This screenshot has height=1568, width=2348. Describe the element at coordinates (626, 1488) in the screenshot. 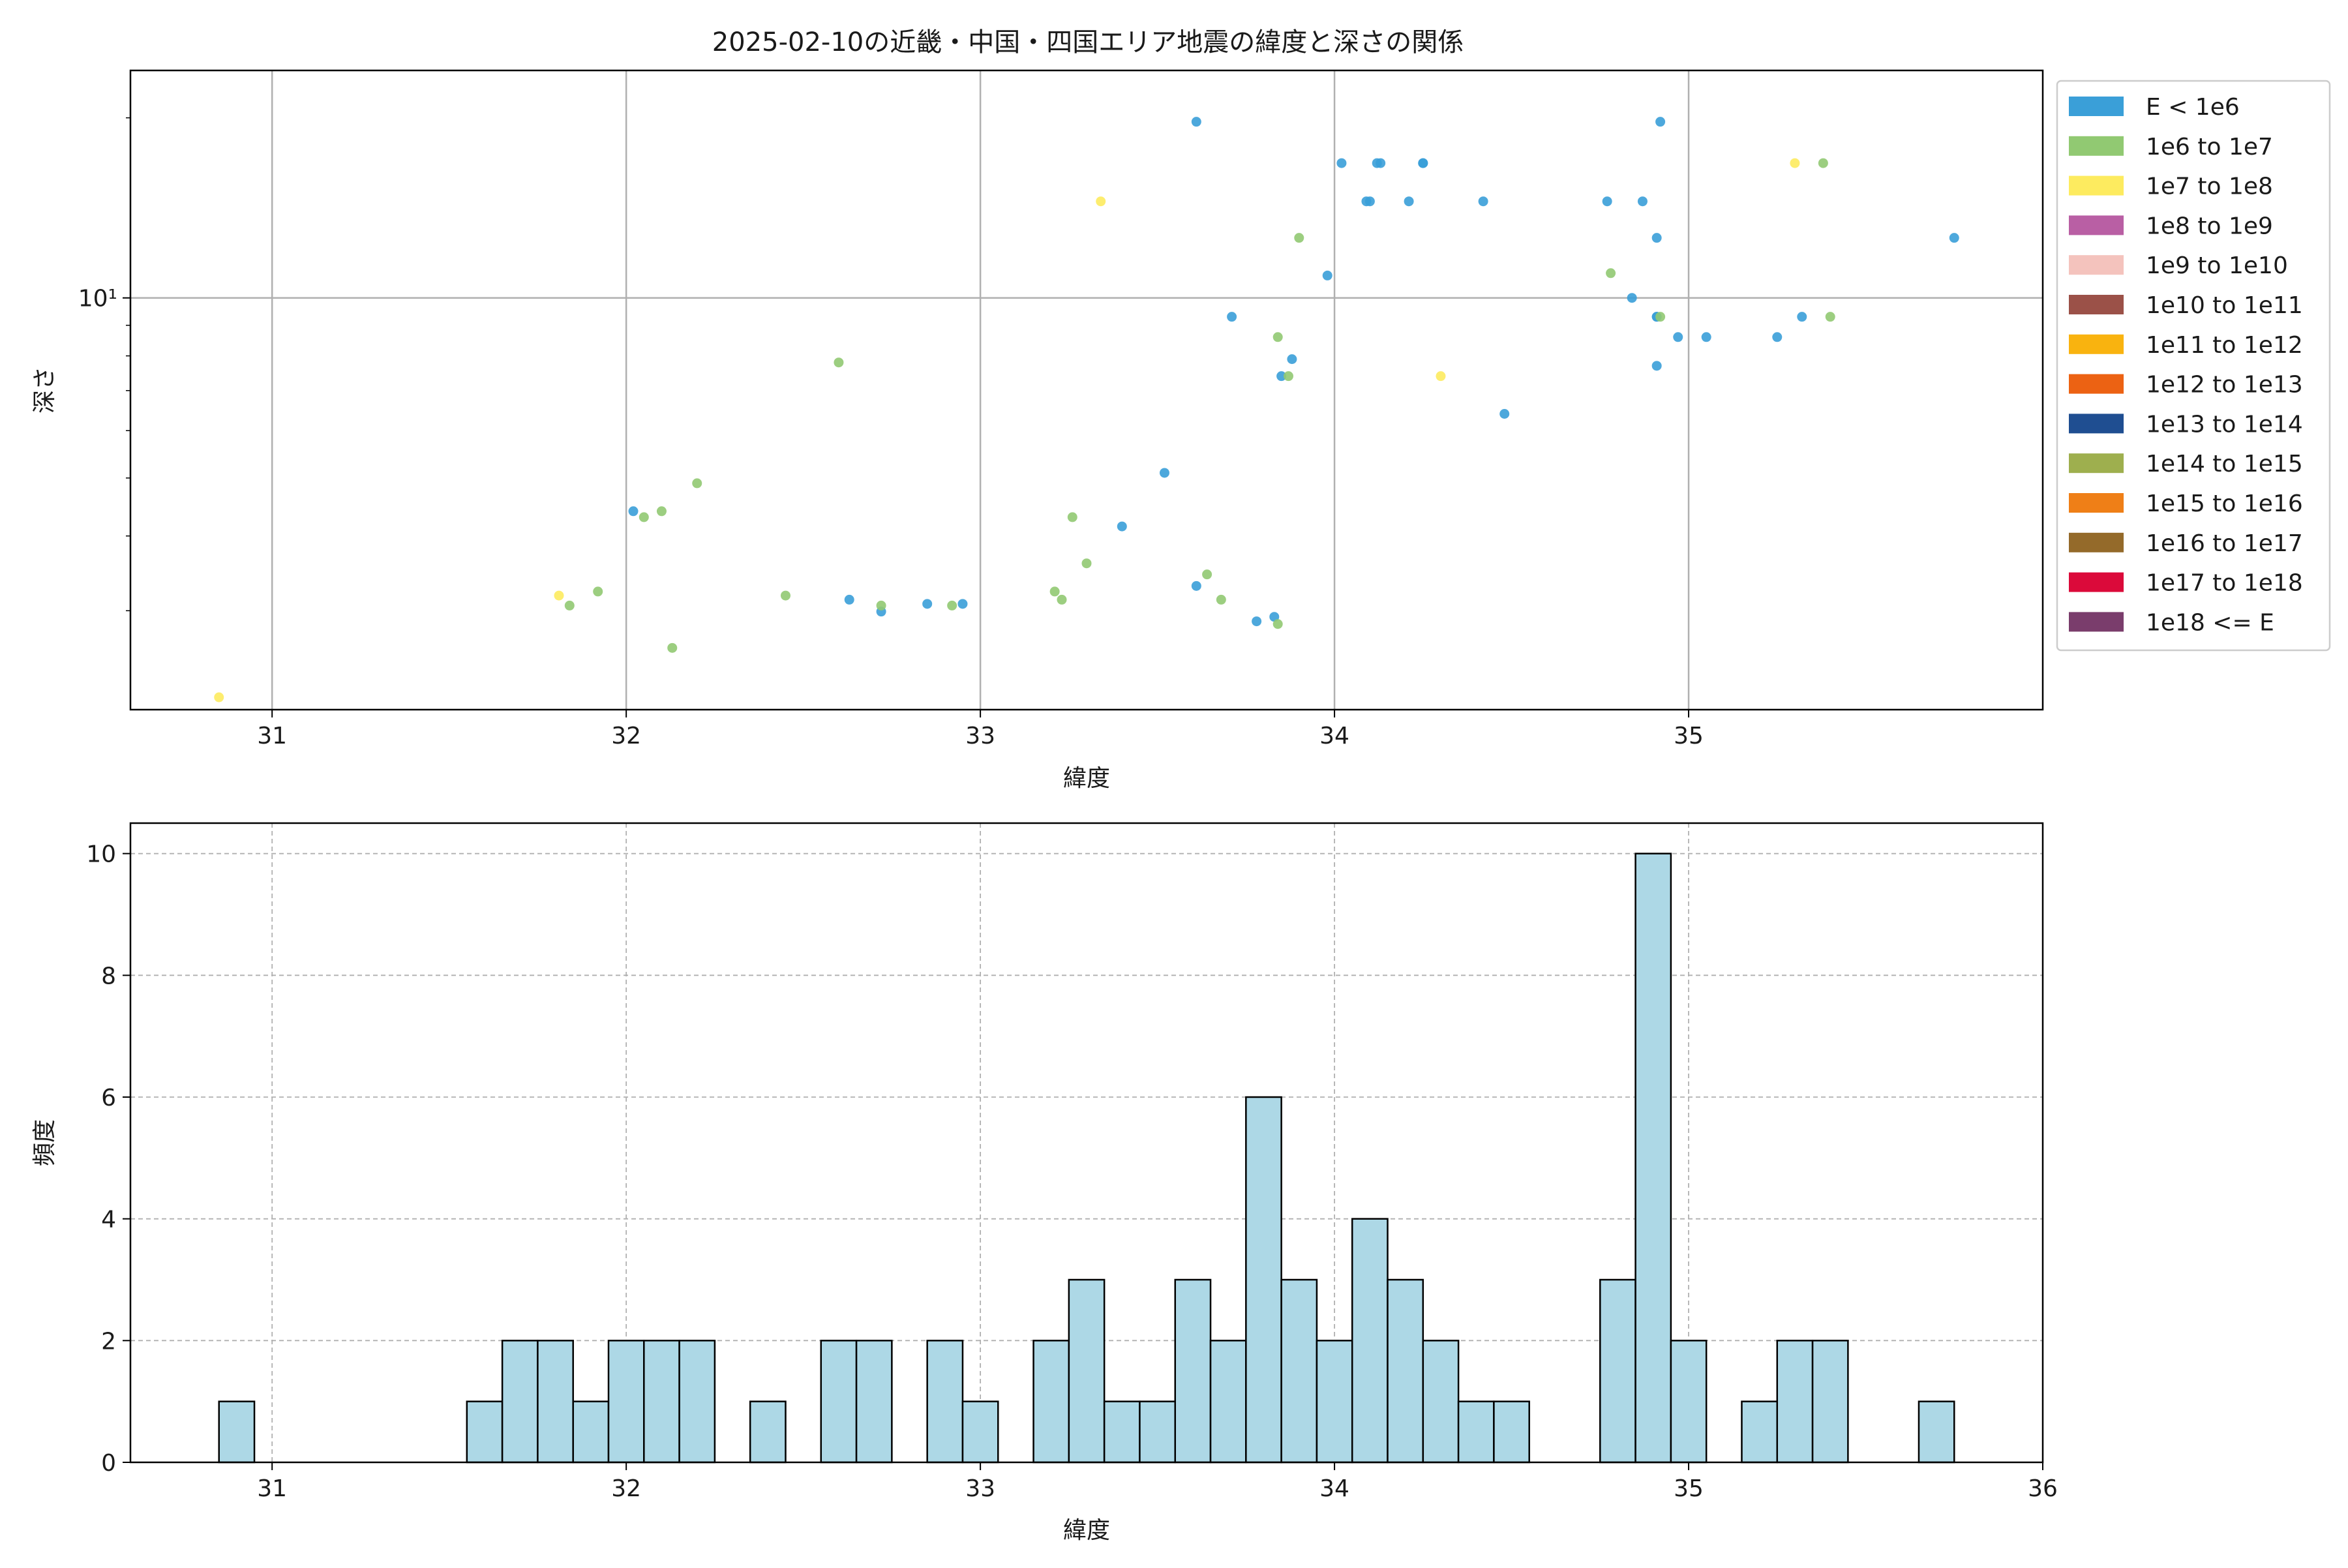

I see `histogram-x-tick-label: 32` at that location.